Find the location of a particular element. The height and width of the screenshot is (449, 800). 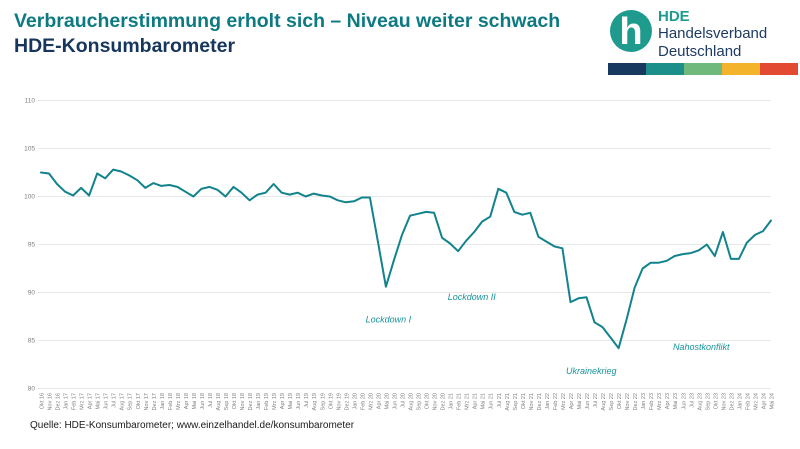

x-axis-tick-label: Mai 24 is located at coordinates (773, 401).